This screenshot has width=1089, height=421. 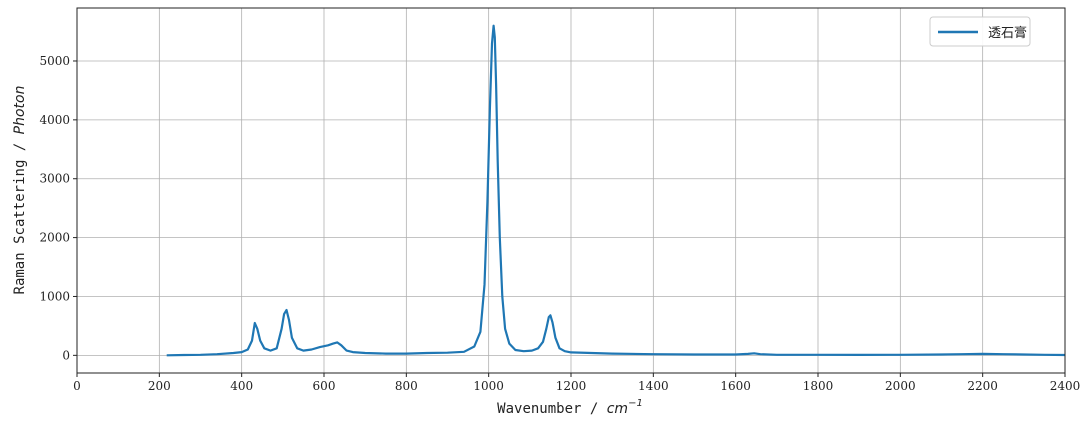 I want to click on x-tick-label: 2000, so click(x=900, y=386).